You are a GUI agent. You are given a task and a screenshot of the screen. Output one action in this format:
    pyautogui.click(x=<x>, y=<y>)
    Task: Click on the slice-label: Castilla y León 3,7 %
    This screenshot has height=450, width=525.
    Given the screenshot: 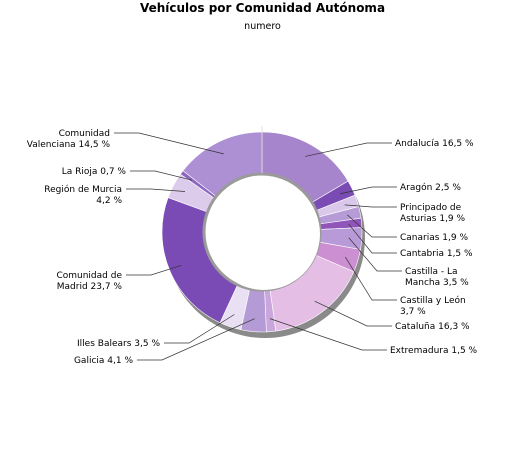 What is the action you would take?
    pyautogui.click(x=433, y=306)
    